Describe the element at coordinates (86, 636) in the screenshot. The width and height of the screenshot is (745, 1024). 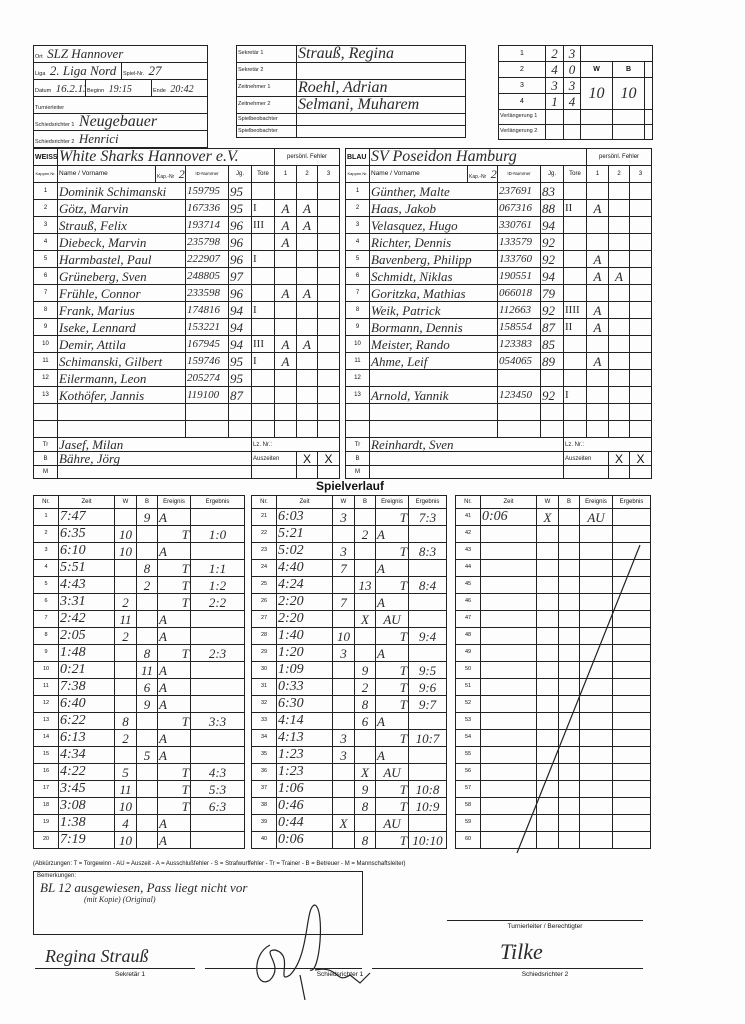
I see `event-time: 2:05` at that location.